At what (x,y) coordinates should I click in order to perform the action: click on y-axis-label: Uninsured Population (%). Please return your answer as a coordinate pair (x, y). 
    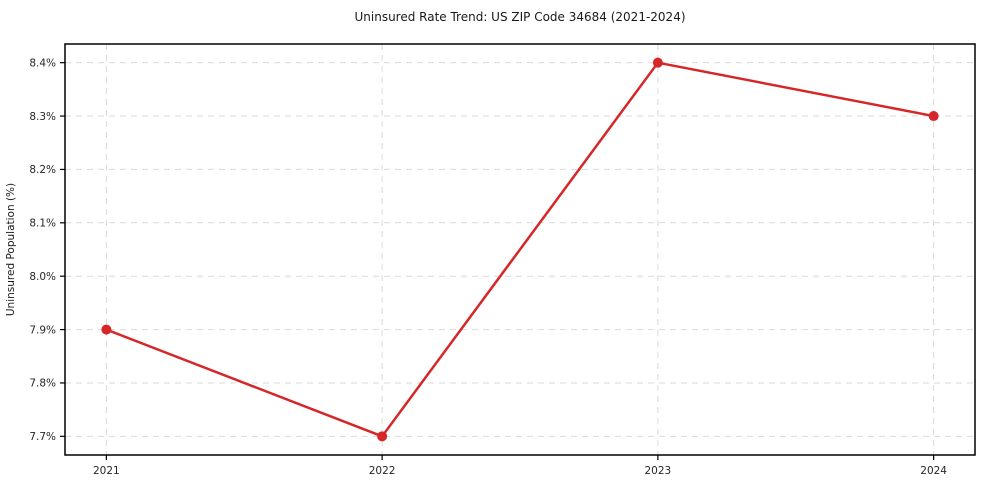
    Looking at the image, I should click on (11, 249).